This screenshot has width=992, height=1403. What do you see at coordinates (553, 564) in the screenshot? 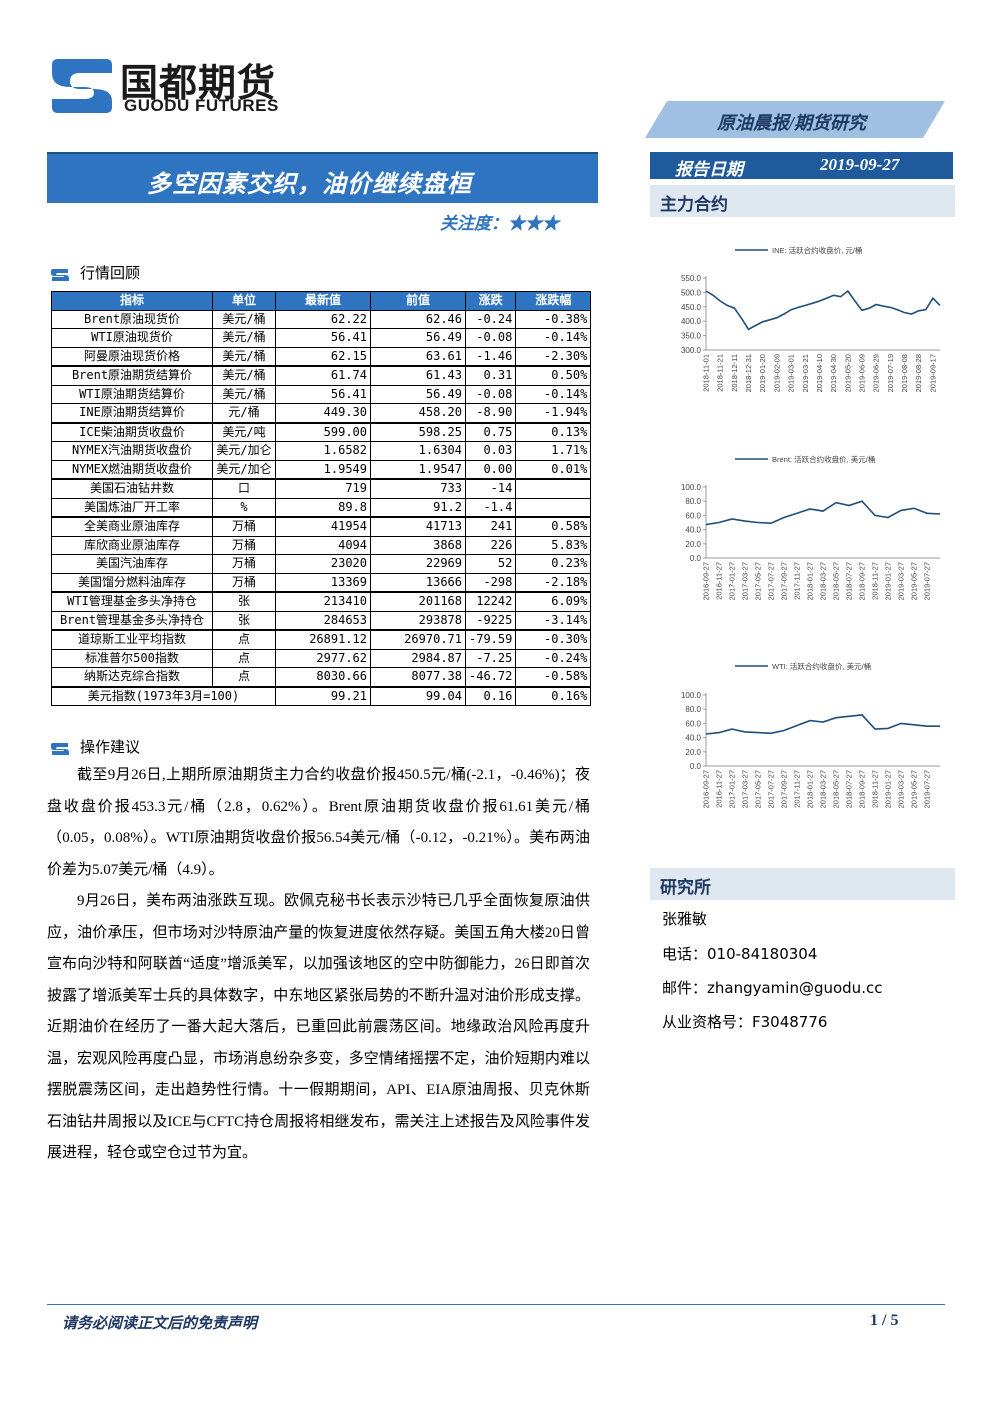
I see `table-cell: 0.23%` at bounding box center [553, 564].